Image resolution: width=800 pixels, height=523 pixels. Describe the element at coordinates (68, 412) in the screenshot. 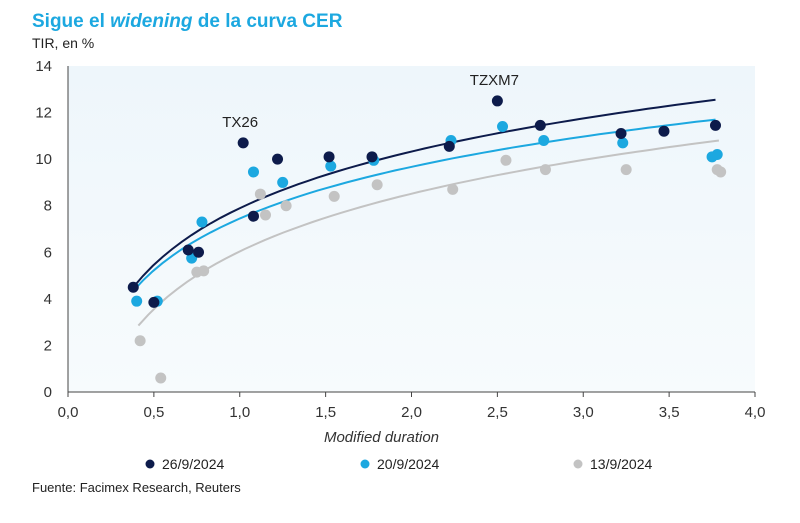

I see `x-tick-label: 0,0` at that location.